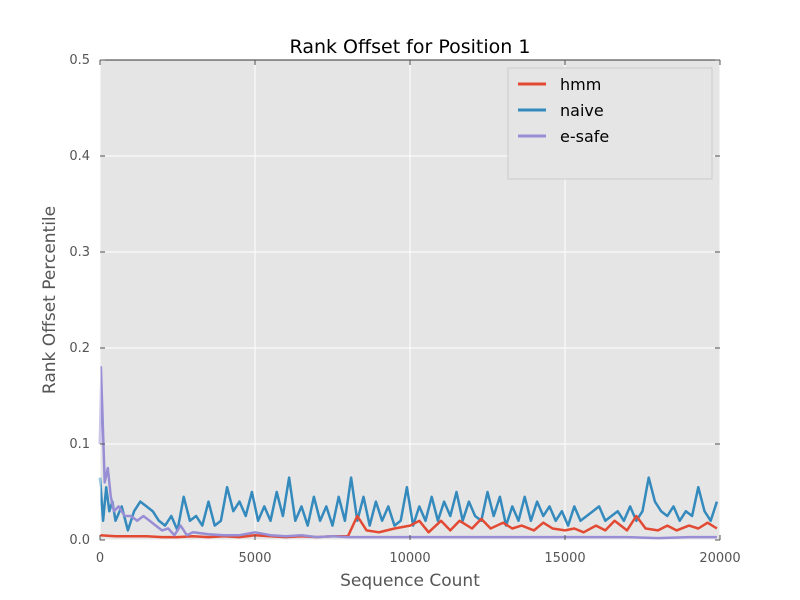 The height and width of the screenshot is (600, 800). Describe the element at coordinates (409, 558) in the screenshot. I see `x-tick-label-2: 10000` at that location.